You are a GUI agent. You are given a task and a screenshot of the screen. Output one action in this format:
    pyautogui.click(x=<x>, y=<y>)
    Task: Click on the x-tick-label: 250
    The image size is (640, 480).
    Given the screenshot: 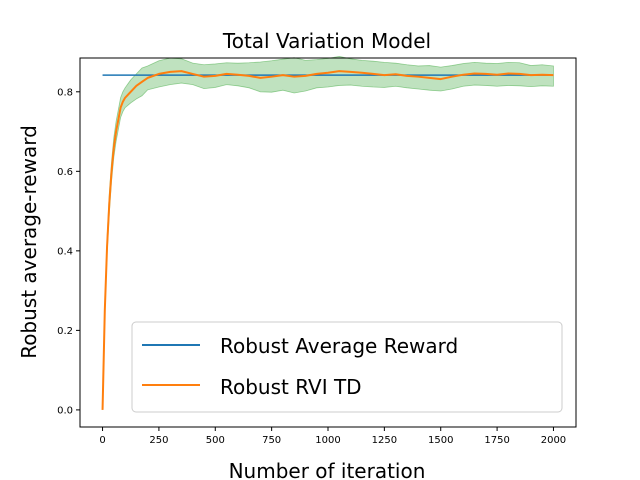 What is the action you would take?
    pyautogui.click(x=158, y=440)
    